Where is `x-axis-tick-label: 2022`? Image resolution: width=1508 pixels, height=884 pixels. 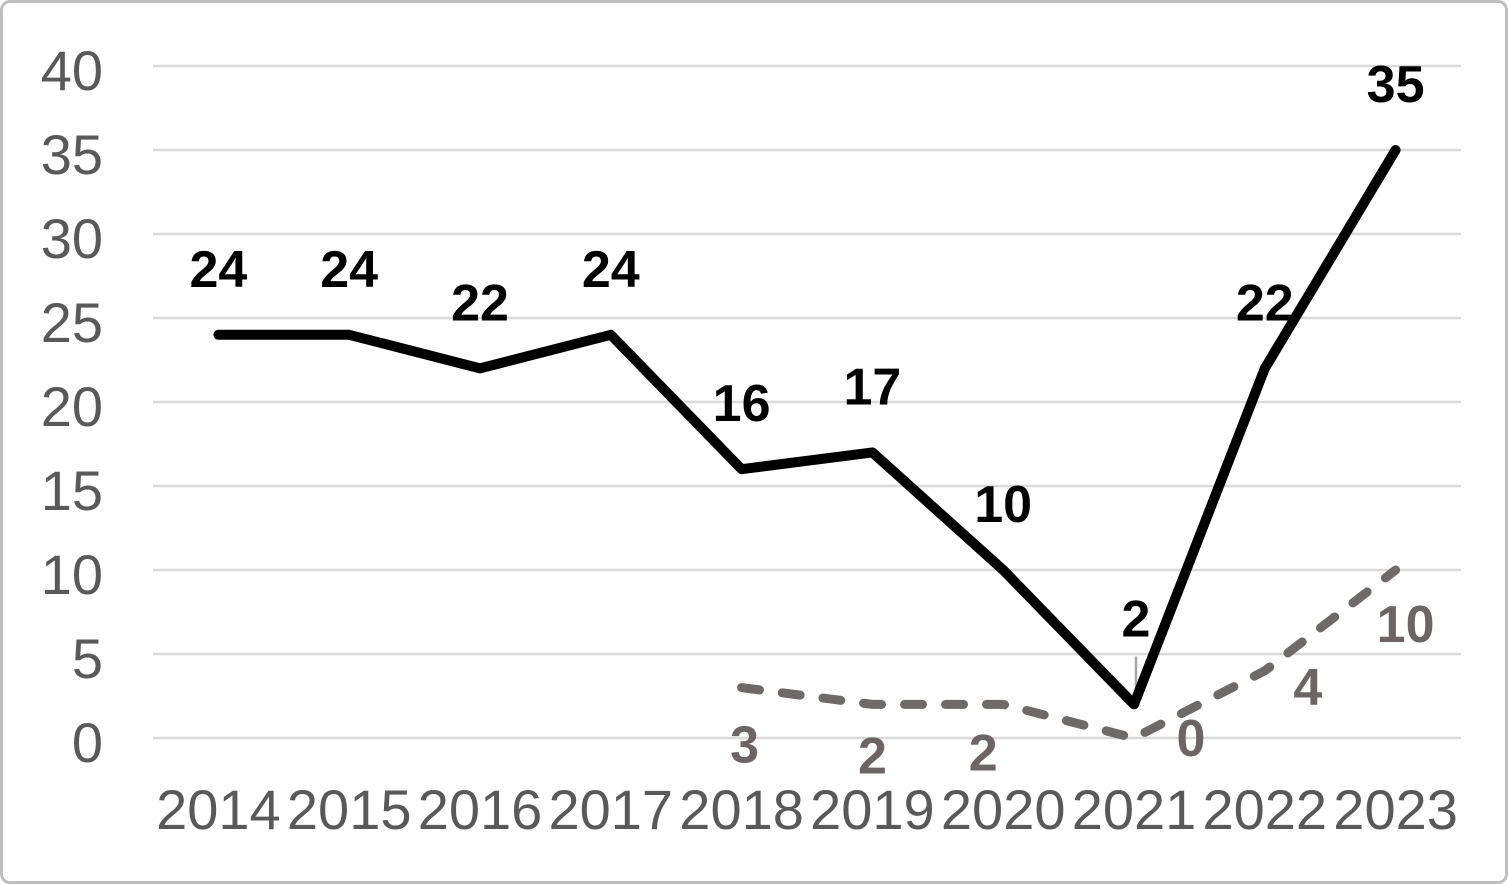 x-axis-tick-label: 2022 is located at coordinates (1265, 809).